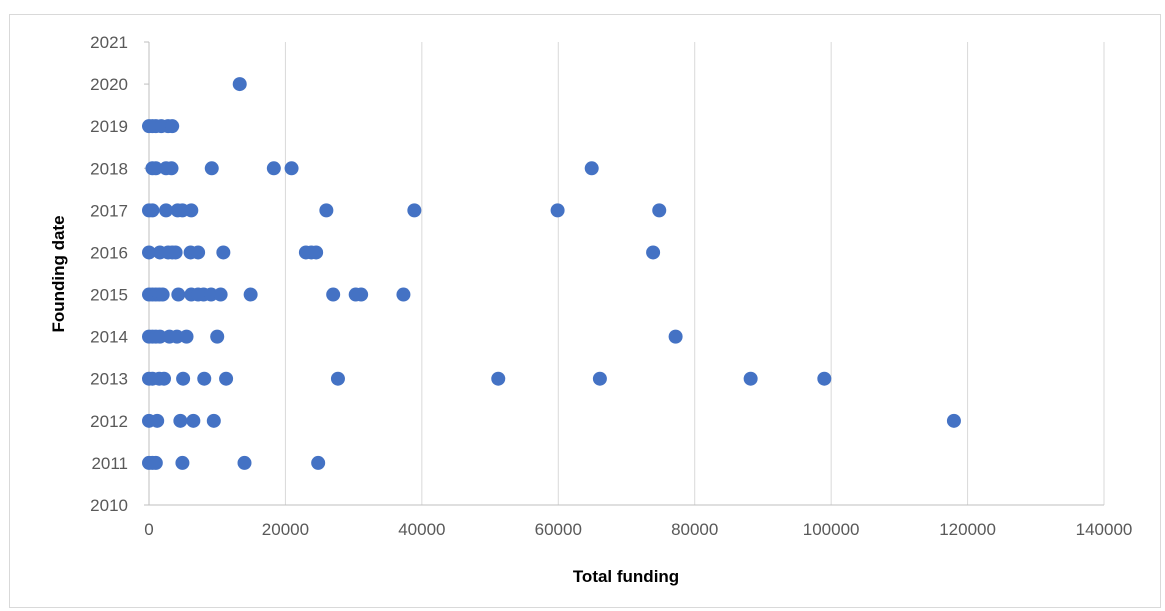  Describe the element at coordinates (1104, 529) in the screenshot. I see `x-tick-label: 140000` at that location.